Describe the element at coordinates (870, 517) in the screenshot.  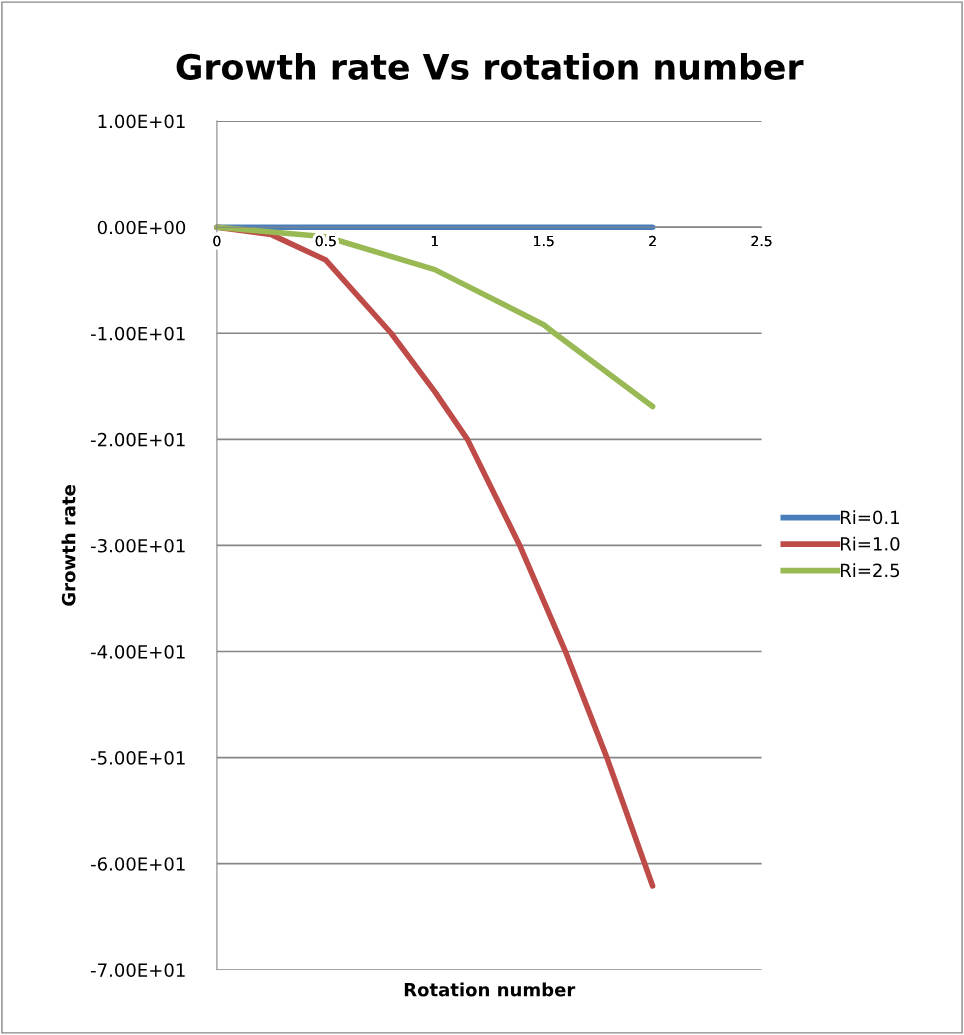
I see `legend-label: Ri=0.1` at that location.